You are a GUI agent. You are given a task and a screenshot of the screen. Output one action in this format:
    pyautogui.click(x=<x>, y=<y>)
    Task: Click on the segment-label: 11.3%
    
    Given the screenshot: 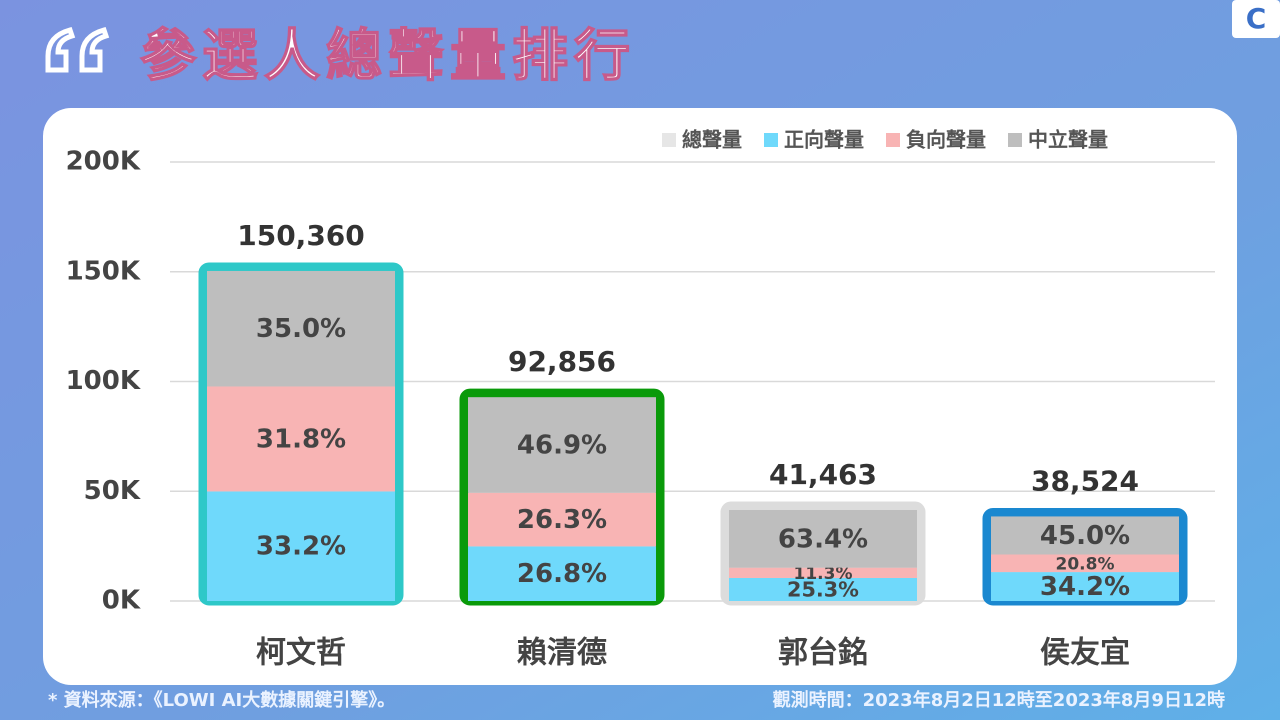 What is the action you would take?
    pyautogui.click(x=823, y=574)
    